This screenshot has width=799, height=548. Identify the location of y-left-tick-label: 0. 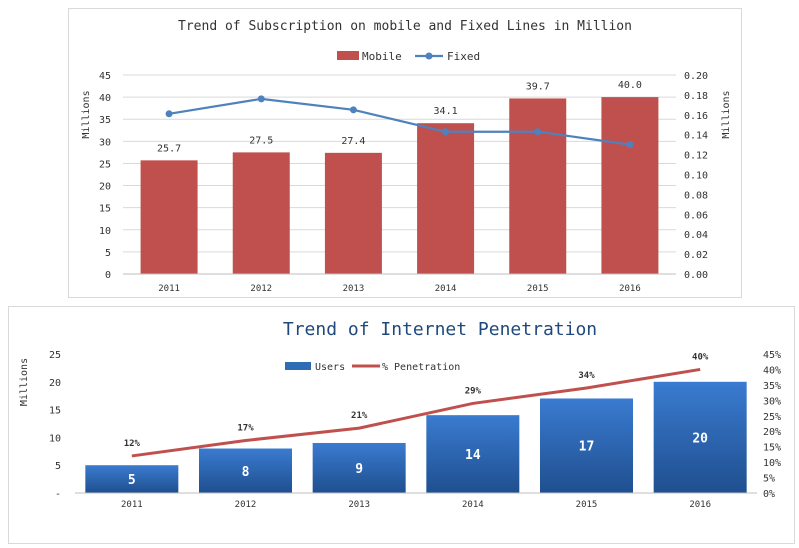
(108, 275).